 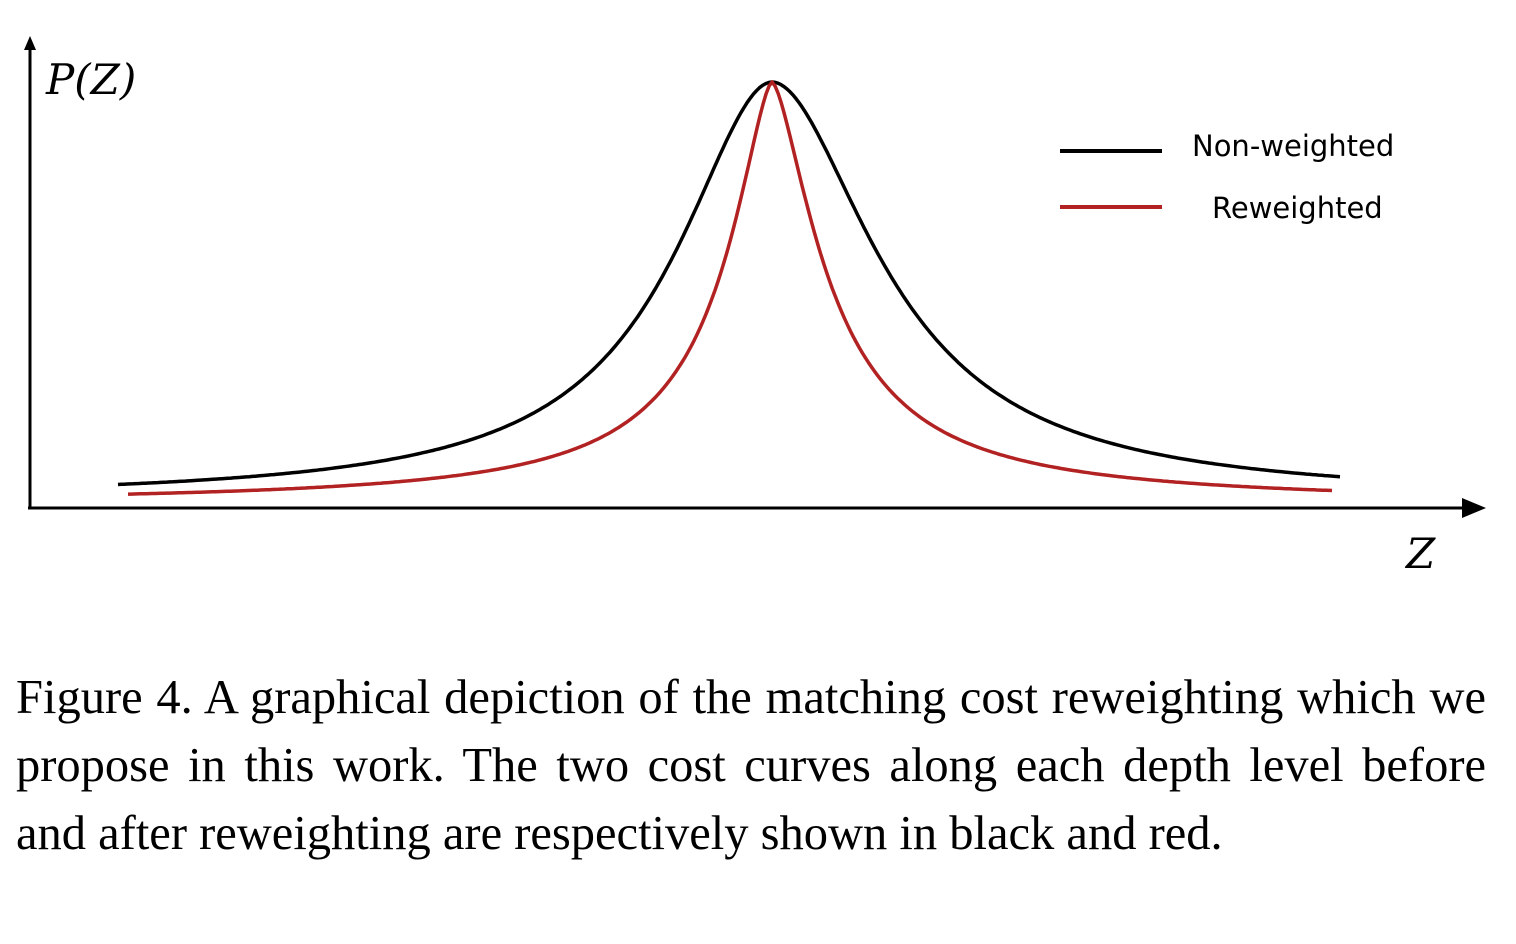 I want to click on x-axis-arrow-icon, so click(x=1474, y=508).